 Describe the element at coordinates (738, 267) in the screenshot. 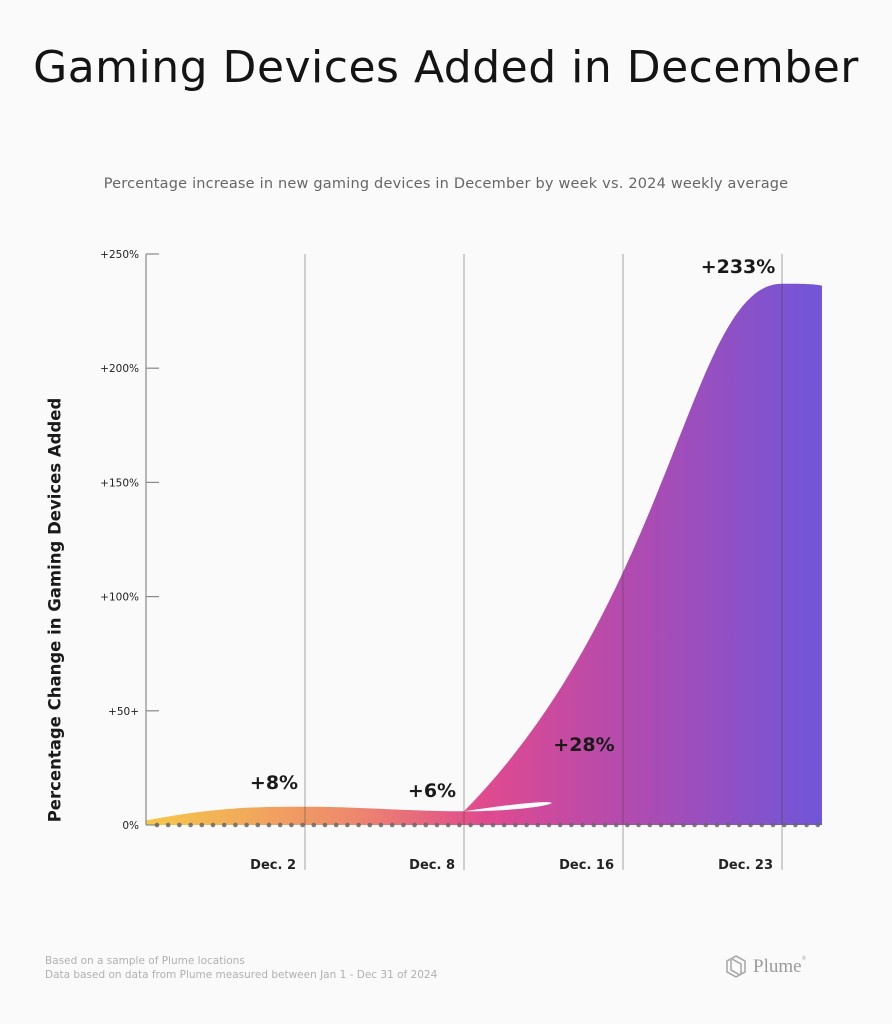

I see `data-label: +233%` at that location.